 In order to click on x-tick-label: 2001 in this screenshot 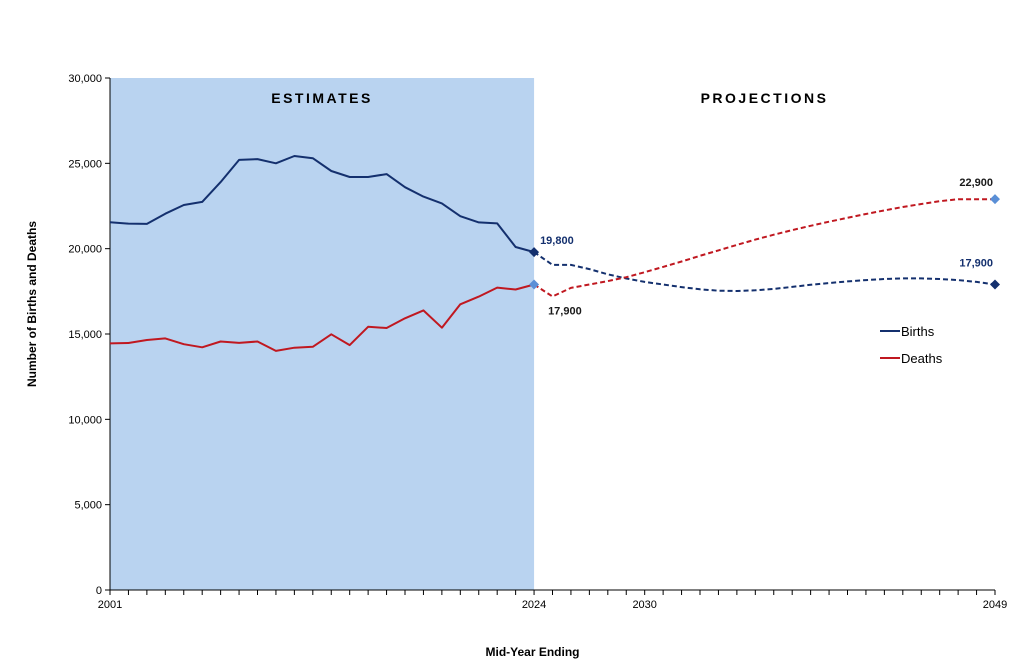, I will do `click(110, 605)`.